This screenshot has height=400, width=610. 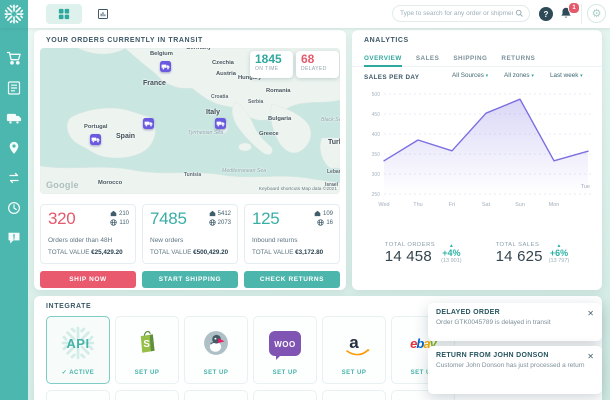 I want to click on integration-tile-shopify: S SET UP, so click(x=147, y=350).